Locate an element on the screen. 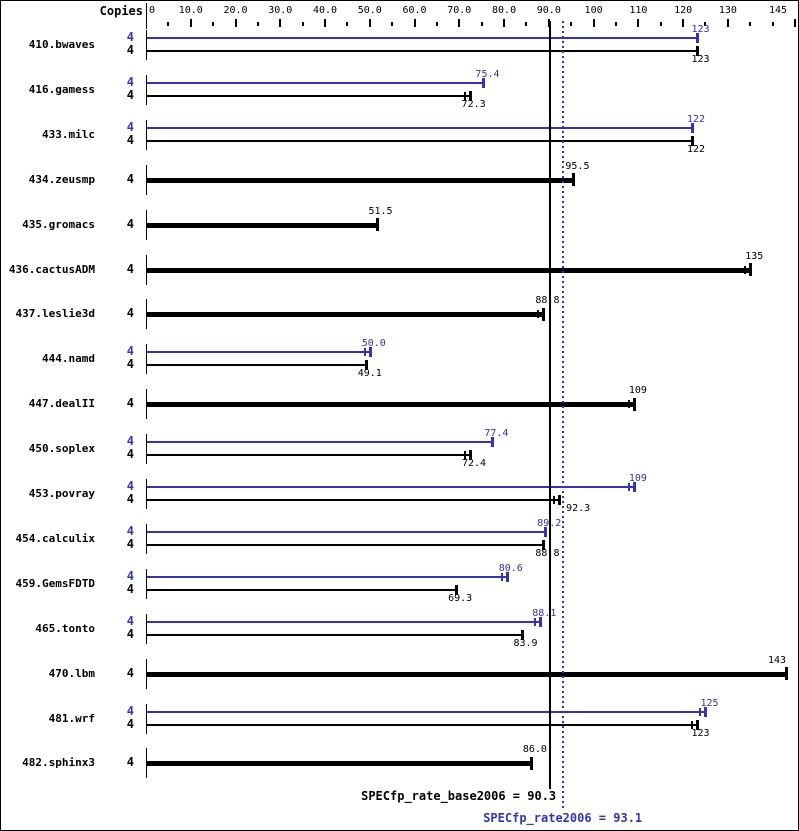  benchmark-label: 410.bwaves is located at coordinates (61, 44).